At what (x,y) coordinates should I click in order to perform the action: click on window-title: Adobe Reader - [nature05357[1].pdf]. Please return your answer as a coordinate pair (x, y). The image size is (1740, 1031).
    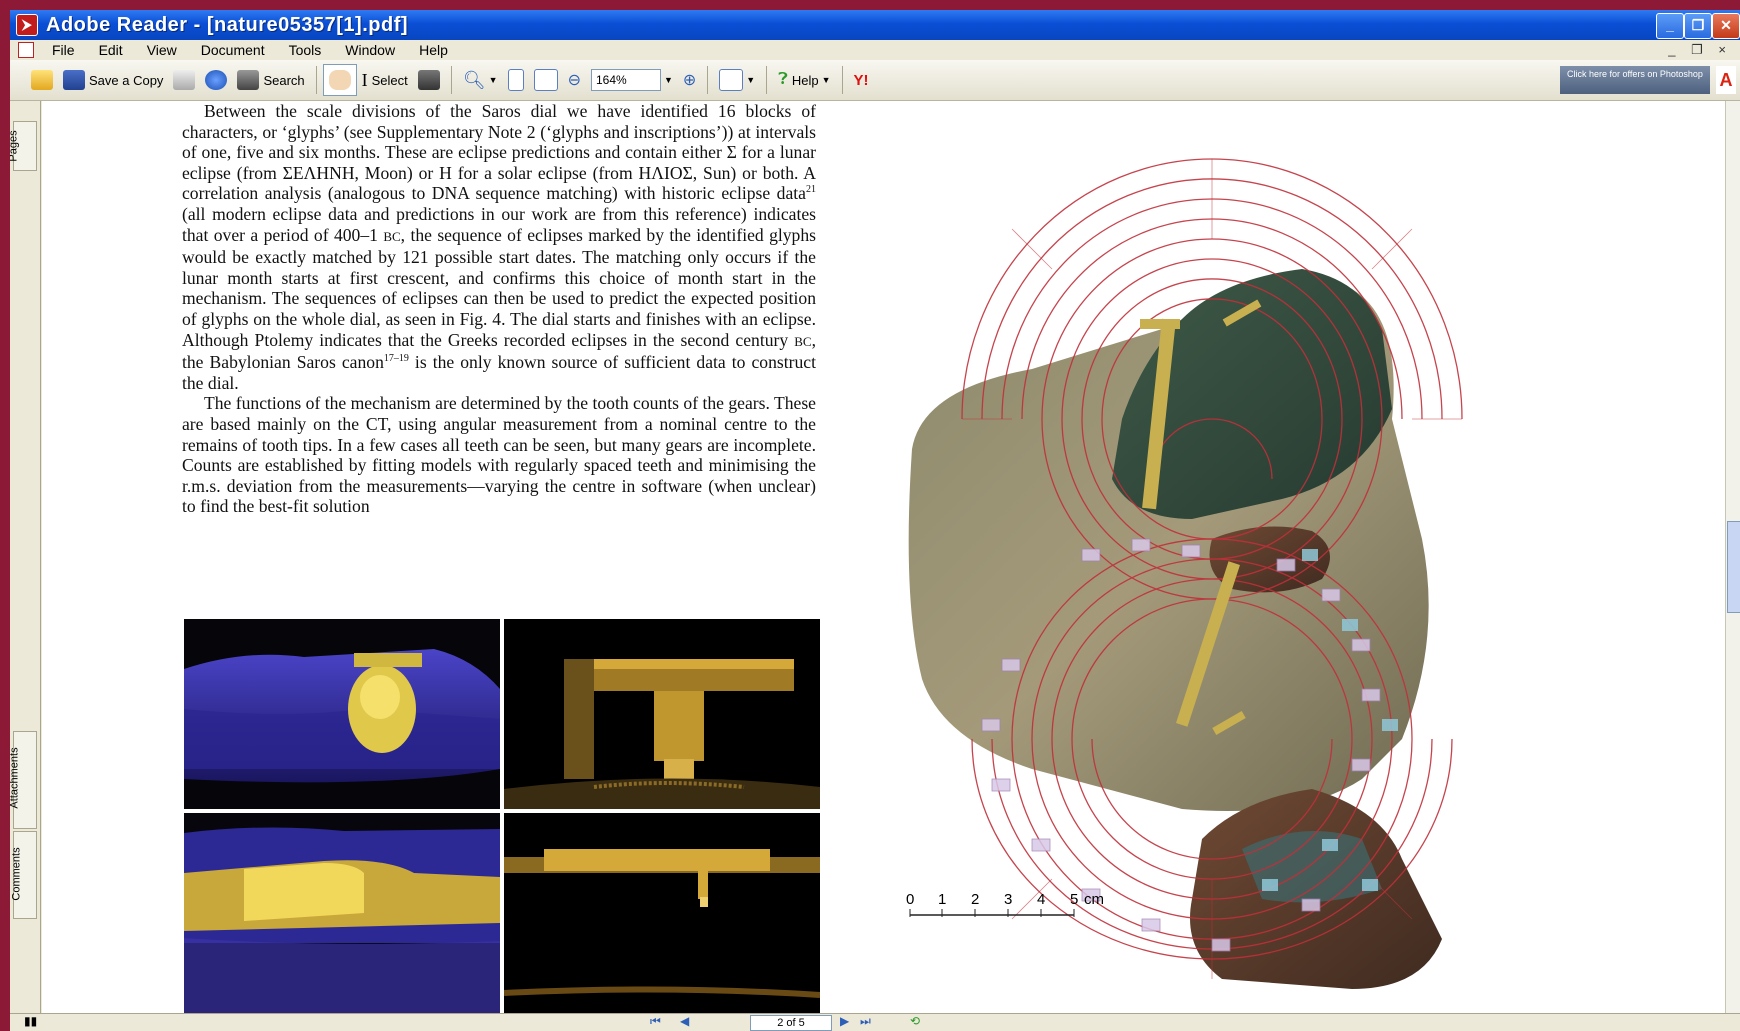
    Looking at the image, I should click on (227, 24).